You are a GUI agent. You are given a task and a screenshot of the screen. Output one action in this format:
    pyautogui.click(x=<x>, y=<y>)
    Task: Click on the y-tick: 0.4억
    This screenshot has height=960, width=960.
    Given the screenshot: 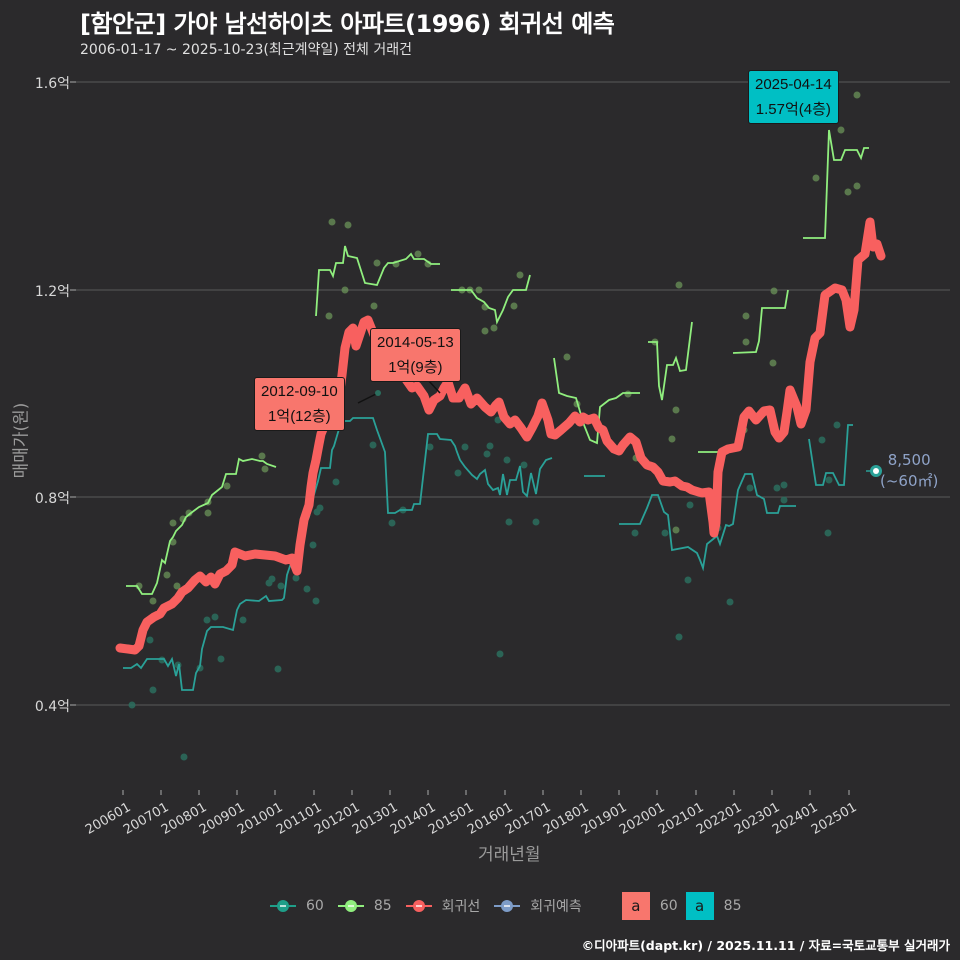 What is the action you would take?
    pyautogui.click(x=52, y=707)
    